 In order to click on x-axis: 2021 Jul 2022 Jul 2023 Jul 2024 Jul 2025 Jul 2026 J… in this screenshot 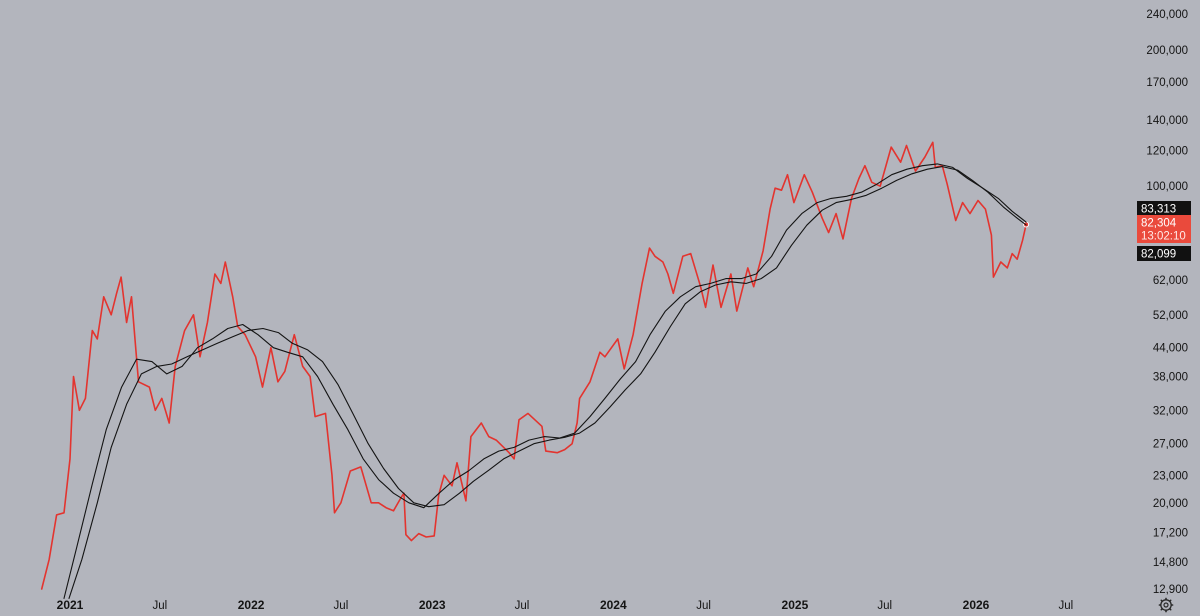, I will do `click(565, 605)`.